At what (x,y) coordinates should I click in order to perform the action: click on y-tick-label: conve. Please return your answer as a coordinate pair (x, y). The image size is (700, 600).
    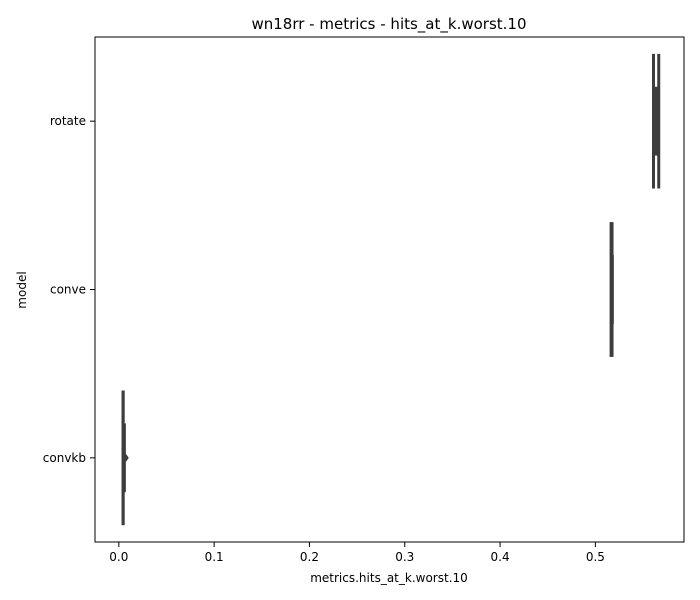
    Looking at the image, I should click on (68, 290).